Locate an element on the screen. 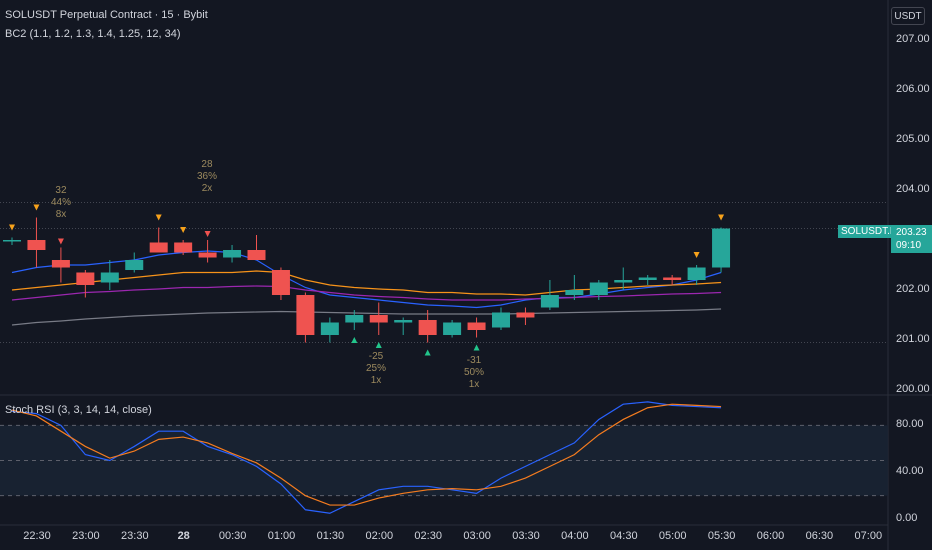 The image size is (932, 550). time-axis-label: 06:00 is located at coordinates (770, 536).